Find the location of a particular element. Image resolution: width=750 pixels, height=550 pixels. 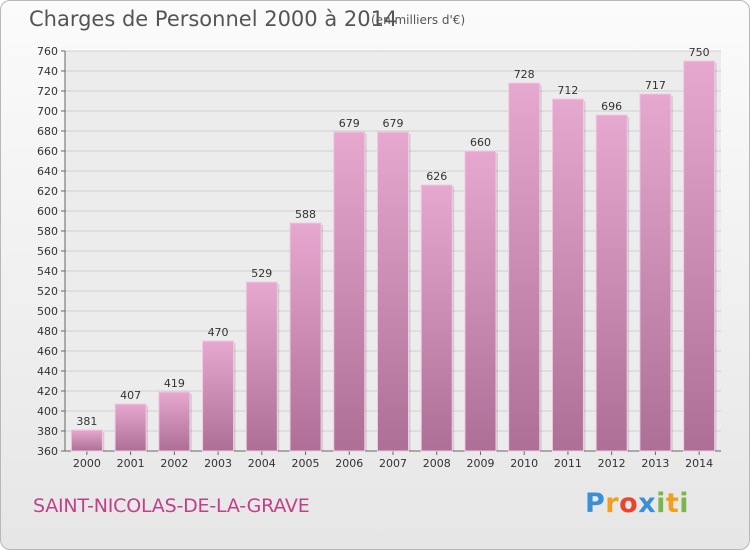

value-label-2002: 419 is located at coordinates (174, 383).